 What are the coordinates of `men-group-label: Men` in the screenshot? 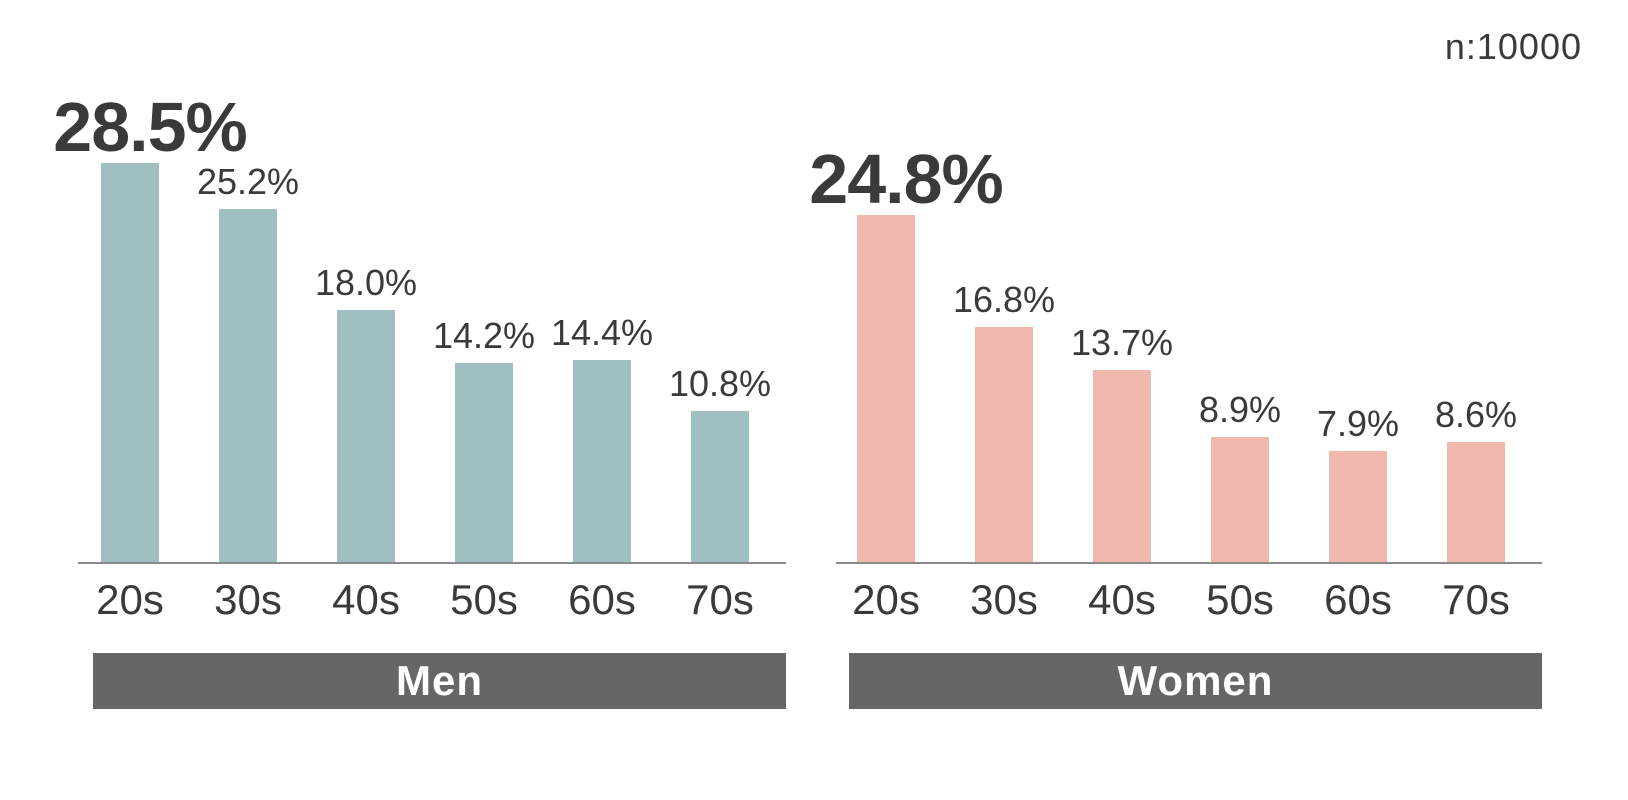 It's located at (439, 680).